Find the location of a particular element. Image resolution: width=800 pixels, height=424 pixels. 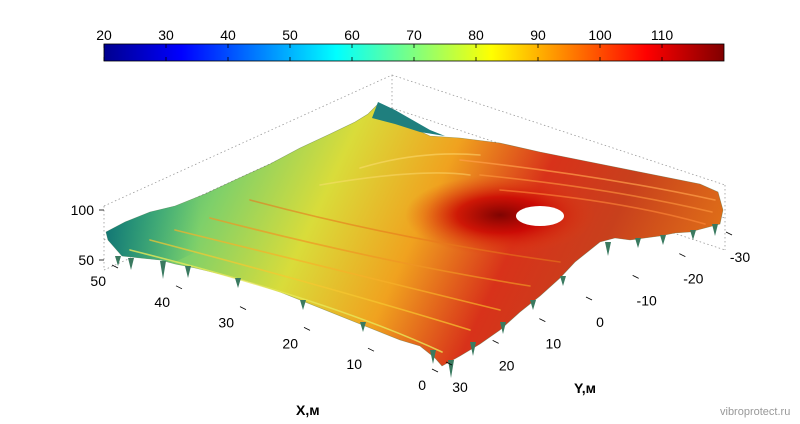

colorbar-tick-label: 80 is located at coordinates (476, 35).